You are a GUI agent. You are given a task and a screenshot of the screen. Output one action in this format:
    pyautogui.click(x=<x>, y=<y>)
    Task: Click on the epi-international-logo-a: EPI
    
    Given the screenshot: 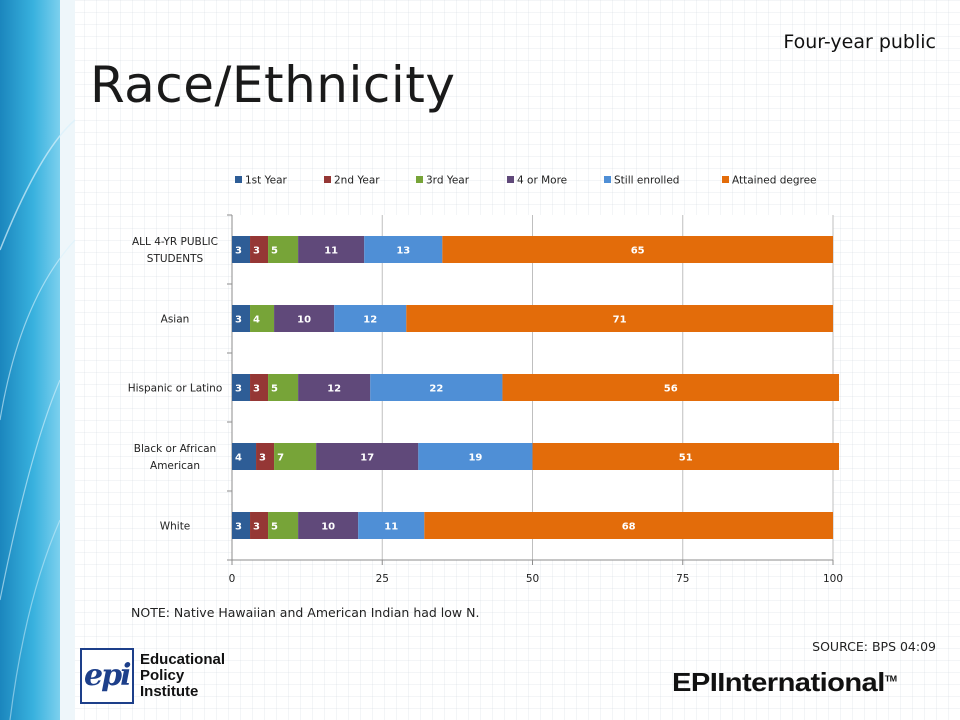 What is the action you would take?
    pyautogui.click(x=695, y=682)
    